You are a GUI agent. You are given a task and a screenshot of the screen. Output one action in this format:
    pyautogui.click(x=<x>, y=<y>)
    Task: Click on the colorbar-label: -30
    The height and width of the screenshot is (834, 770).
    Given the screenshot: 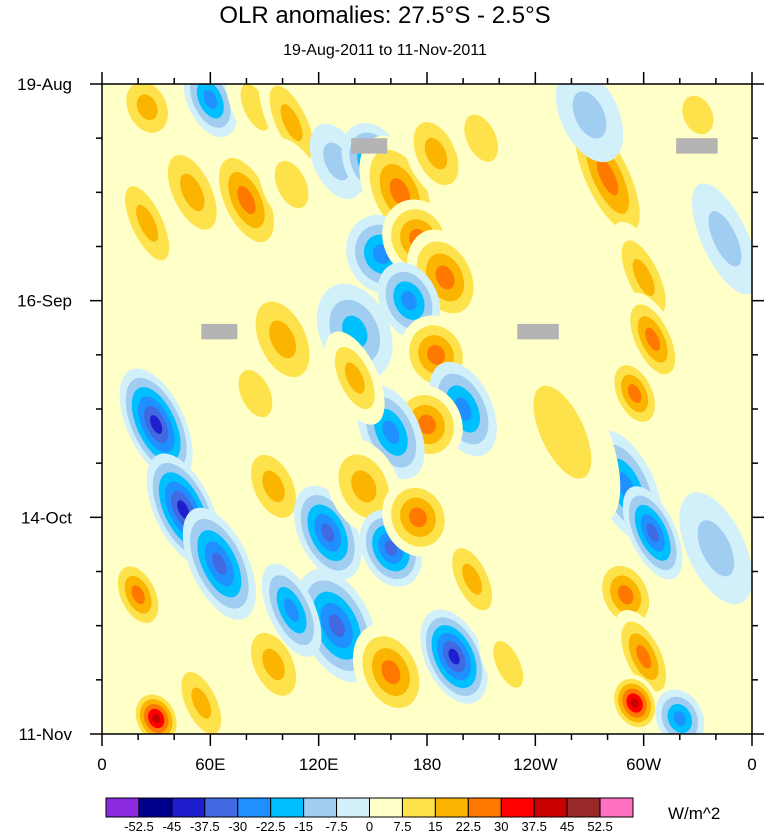 What is the action you would take?
    pyautogui.click(x=237, y=826)
    